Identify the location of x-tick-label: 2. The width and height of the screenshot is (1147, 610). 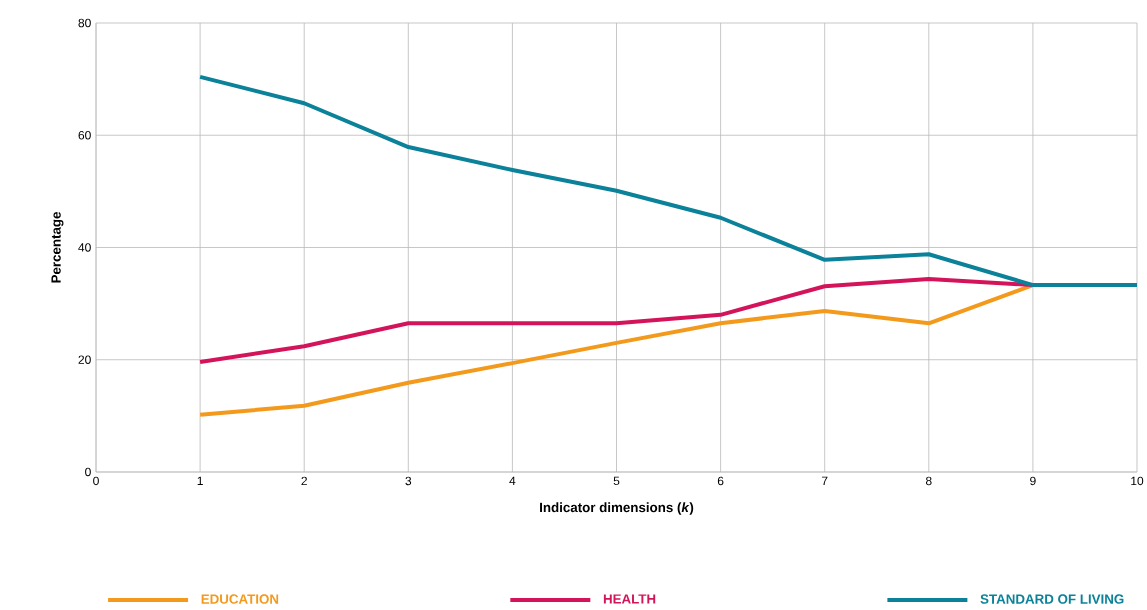
(304, 481).